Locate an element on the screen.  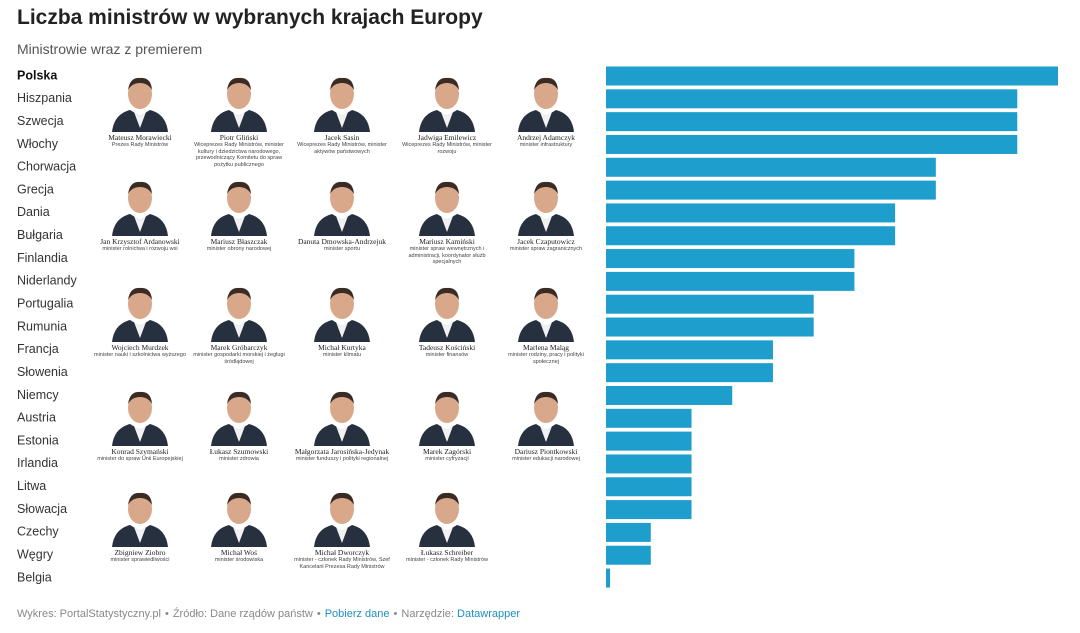
tool-link: Datawrapper is located at coordinates (489, 614).